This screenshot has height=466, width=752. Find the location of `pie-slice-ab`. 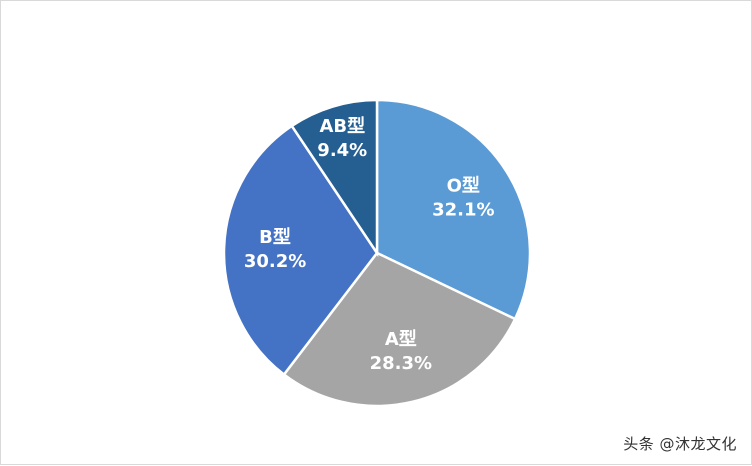

pie-slice-ab is located at coordinates (334, 178).